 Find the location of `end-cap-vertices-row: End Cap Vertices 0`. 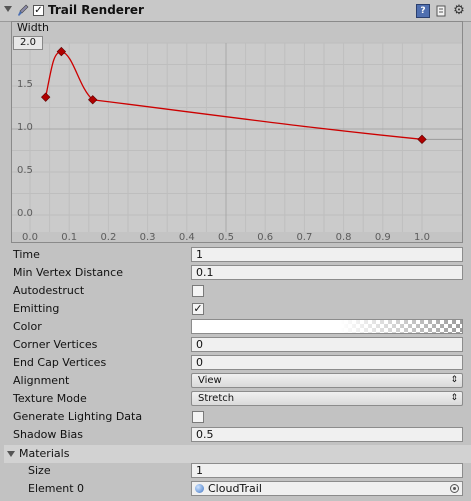

end-cap-vertices-row: End Cap Vertices 0 is located at coordinates (235, 363).